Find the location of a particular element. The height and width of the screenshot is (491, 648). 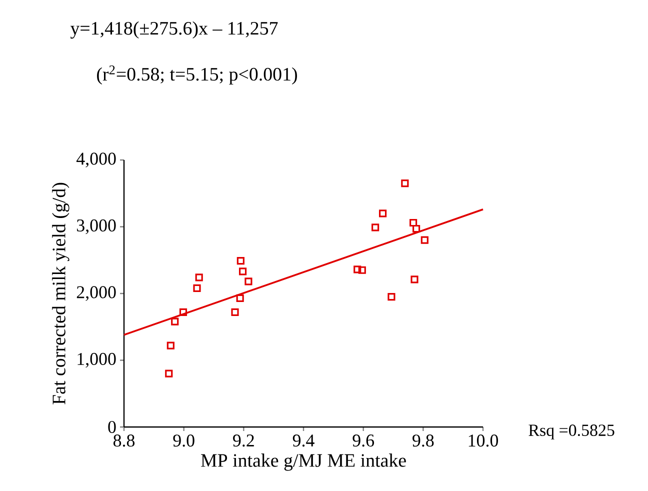

text: y=1,418(±275.6)x – 11,257 is located at coordinates (174, 30).